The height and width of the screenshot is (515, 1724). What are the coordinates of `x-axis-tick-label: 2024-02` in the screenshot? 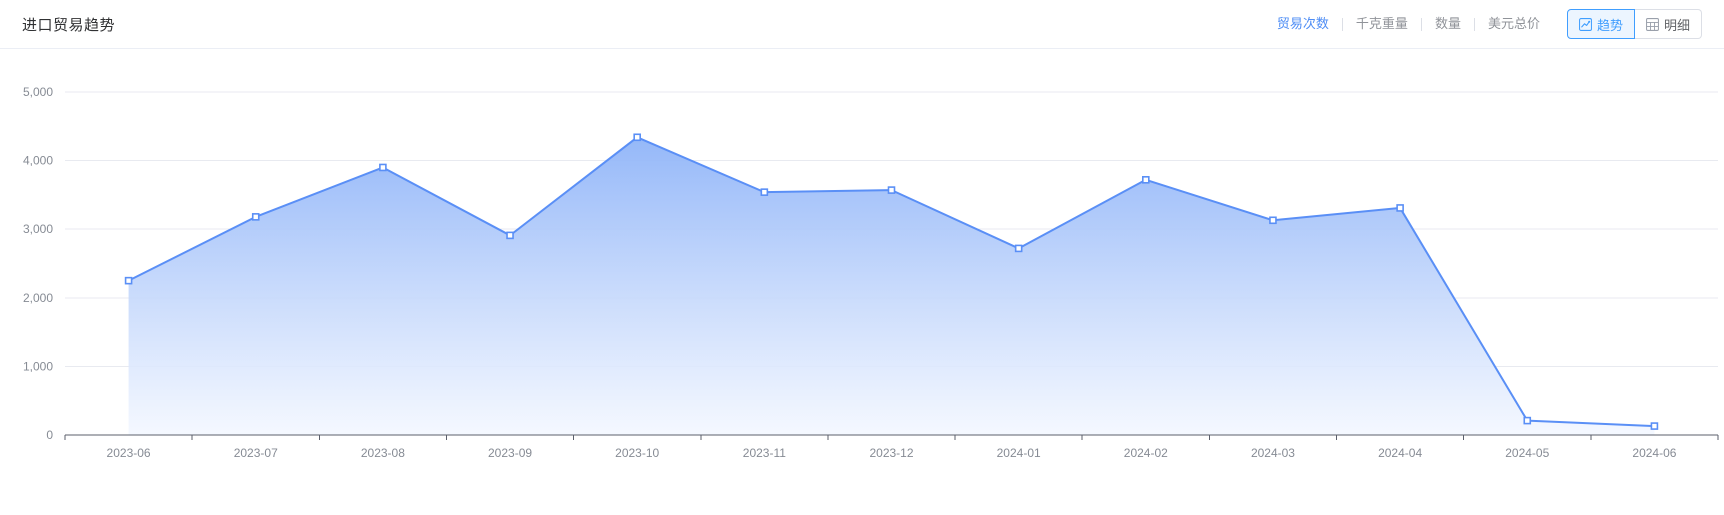 It's located at (1146, 453).